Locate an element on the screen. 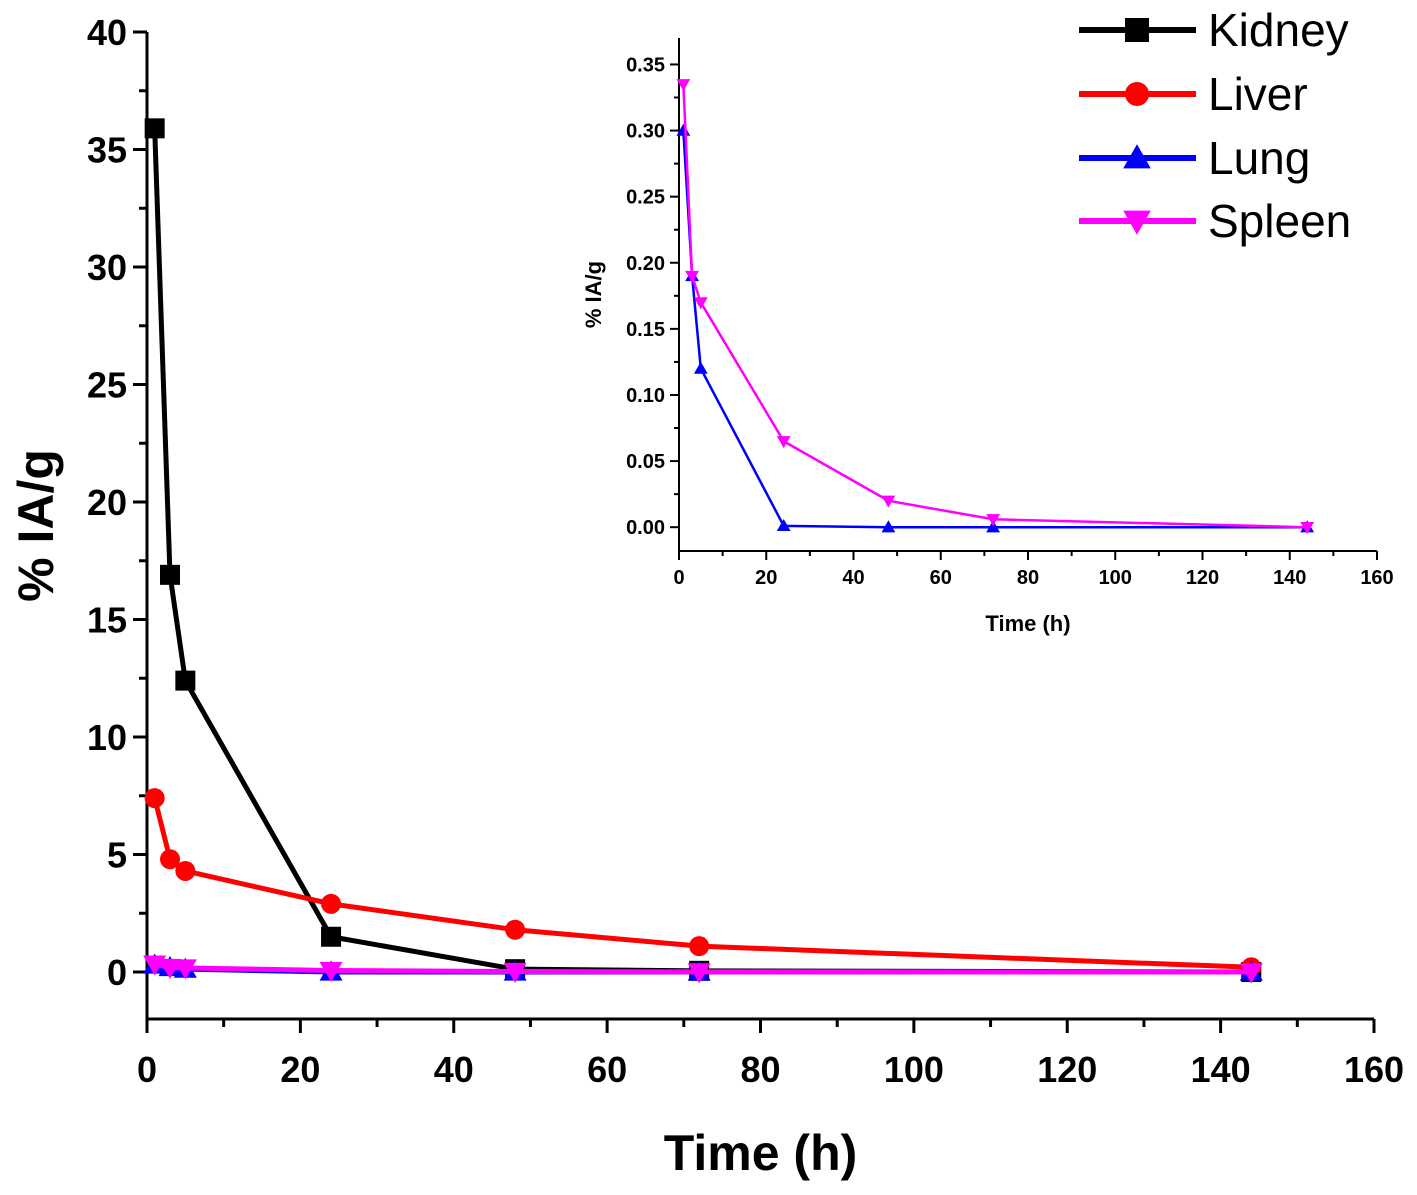 This screenshot has width=1417, height=1195. inset-y-tick-label: 0.20 is located at coordinates (645, 264).